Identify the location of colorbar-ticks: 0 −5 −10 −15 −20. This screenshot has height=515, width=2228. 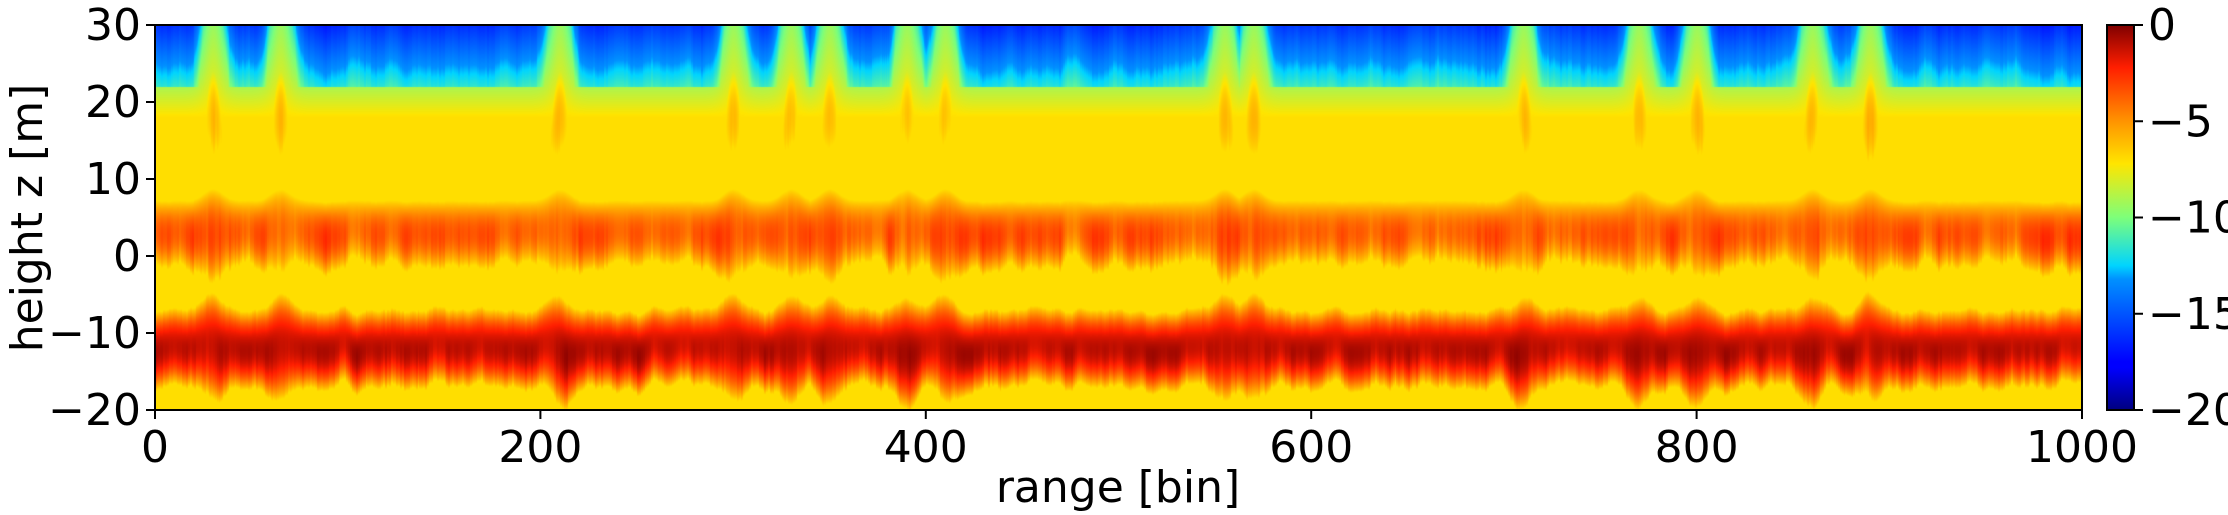
(2181, 218).